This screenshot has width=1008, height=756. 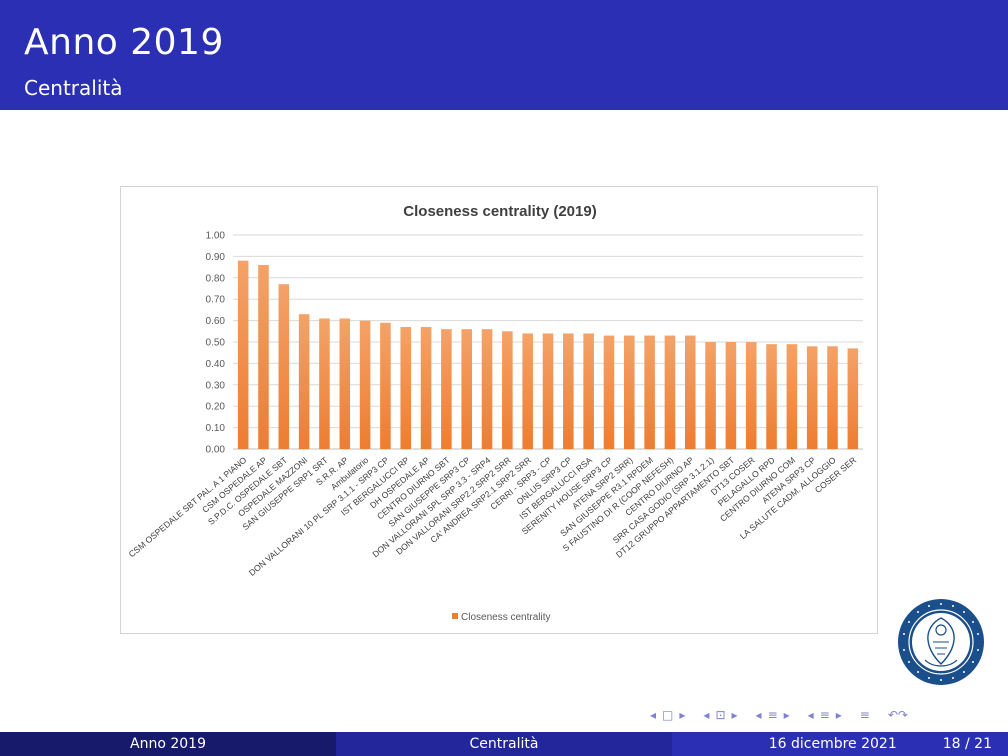 What do you see at coordinates (216, 407) in the screenshot?
I see `y-tick-label: 0.20` at bounding box center [216, 407].